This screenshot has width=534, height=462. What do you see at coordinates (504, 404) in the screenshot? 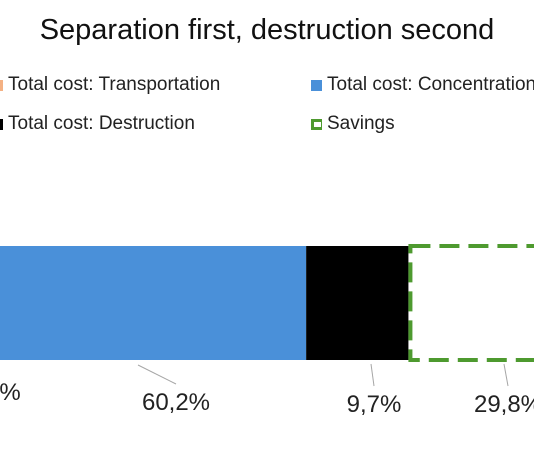
I see `data-label-savings: 29,8%` at bounding box center [504, 404].